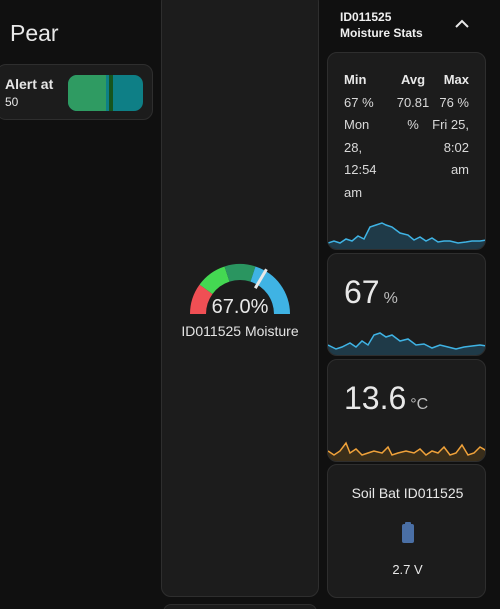  What do you see at coordinates (357, 124) in the screenshot?
I see `stats-min-time-1: Mon` at bounding box center [357, 124].